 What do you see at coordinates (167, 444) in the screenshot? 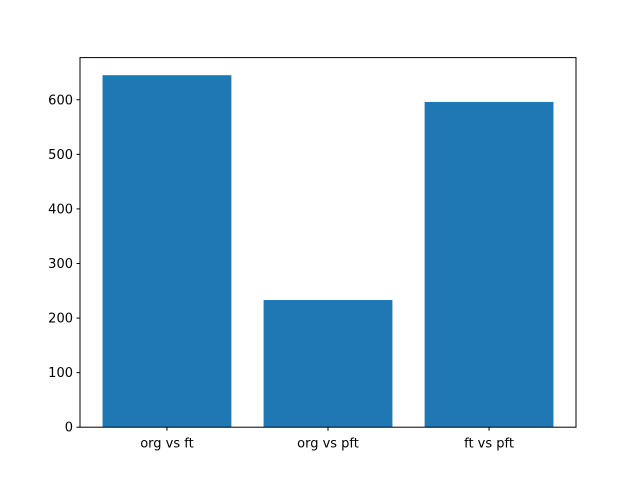
I see `x-tick-label: org vs ft` at bounding box center [167, 444].